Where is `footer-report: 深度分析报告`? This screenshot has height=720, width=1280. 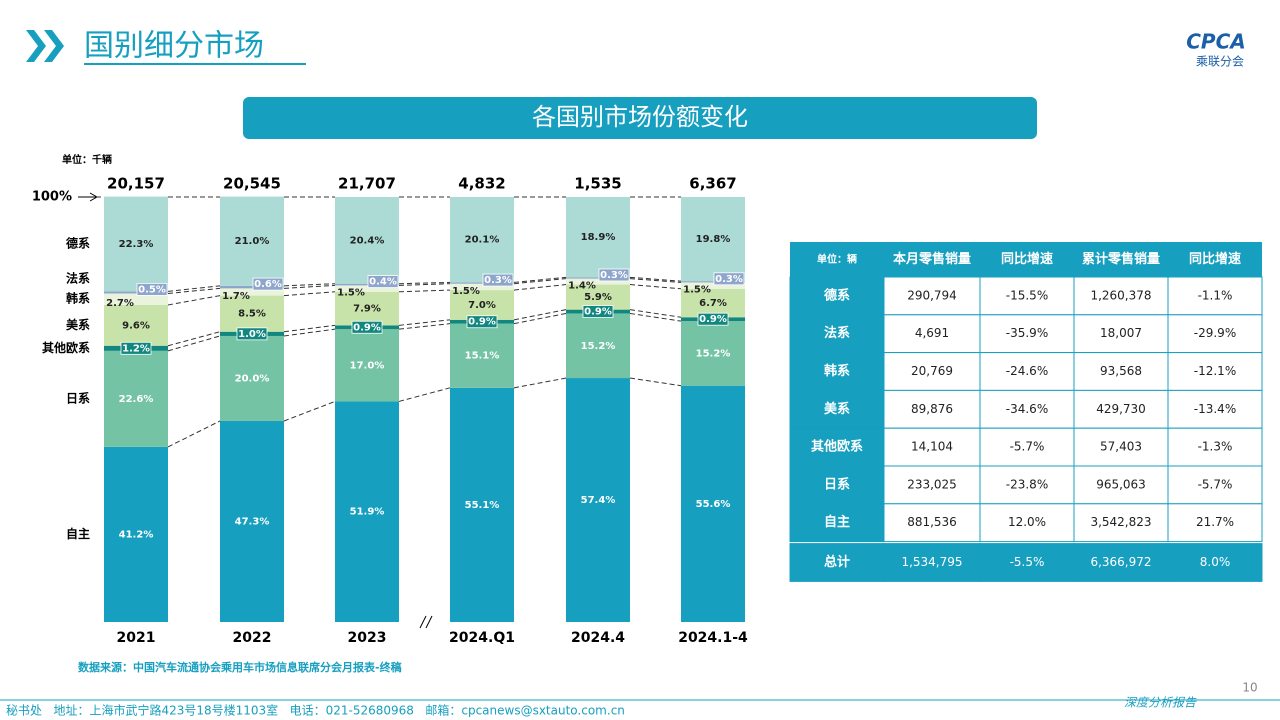
footer-report: 深度分析报告 is located at coordinates (1160, 703).